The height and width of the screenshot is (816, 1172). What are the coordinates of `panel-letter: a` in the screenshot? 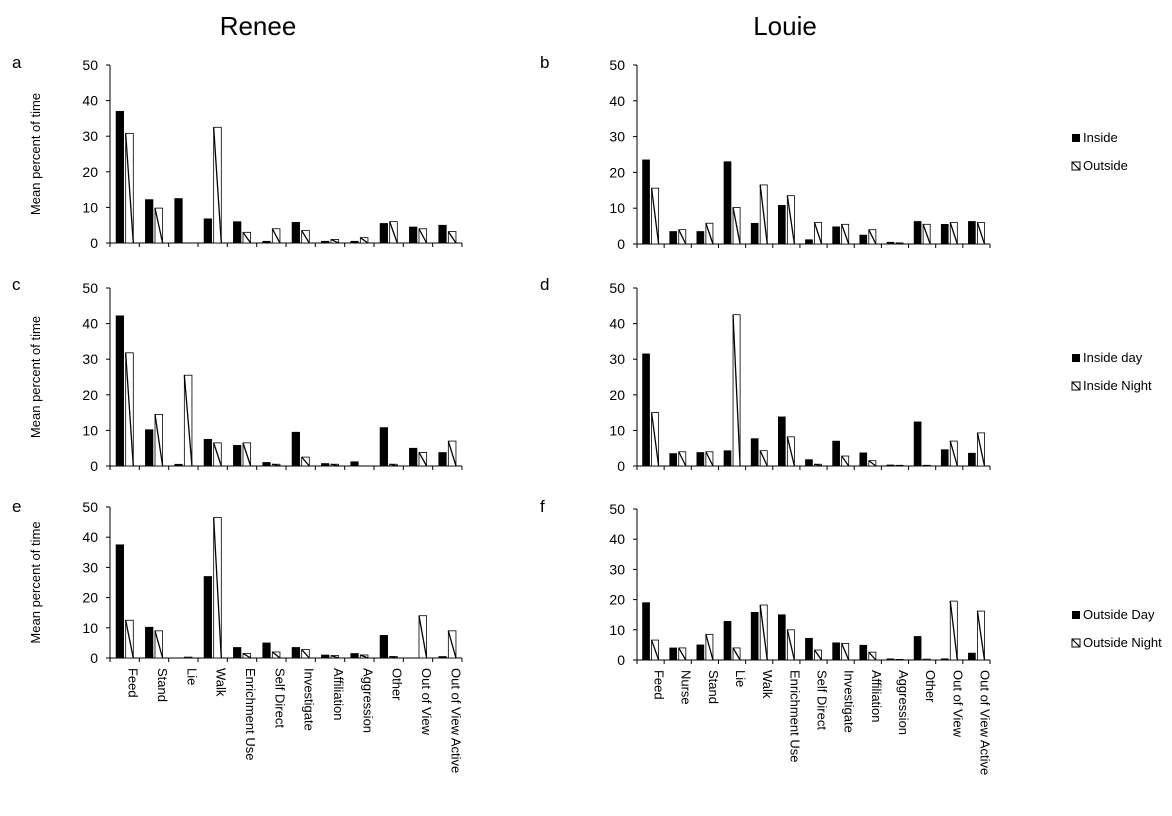 It's located at (17, 62).